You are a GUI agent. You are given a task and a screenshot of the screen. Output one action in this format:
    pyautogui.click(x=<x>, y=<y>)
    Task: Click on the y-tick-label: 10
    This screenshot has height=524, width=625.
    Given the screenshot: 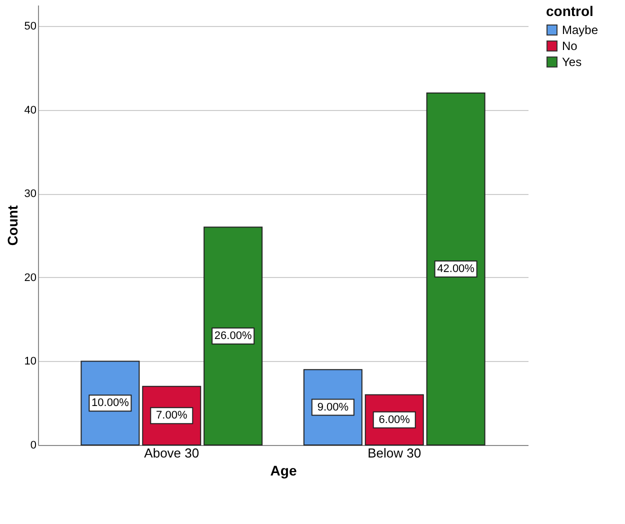 What is the action you would take?
    pyautogui.click(x=30, y=362)
    